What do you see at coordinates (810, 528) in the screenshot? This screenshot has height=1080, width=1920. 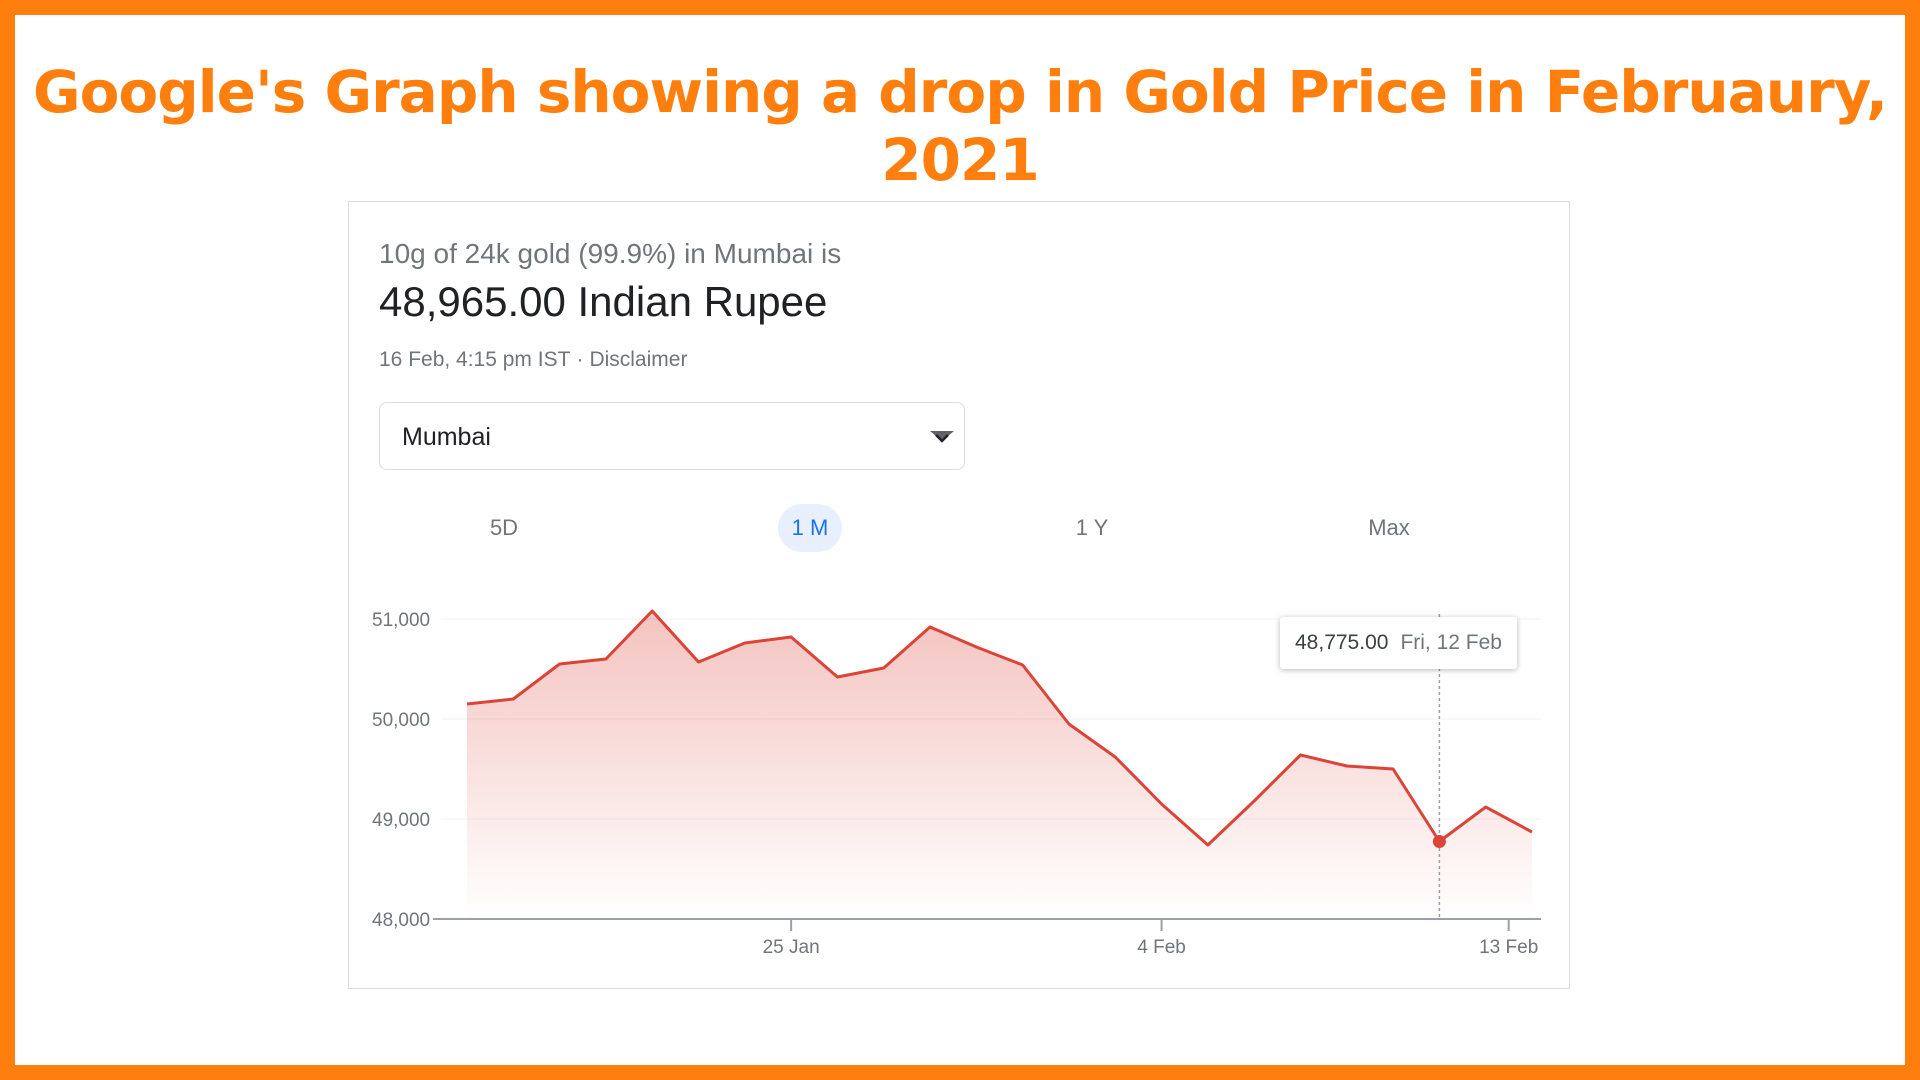 I see `tab-1m: 1 M` at bounding box center [810, 528].